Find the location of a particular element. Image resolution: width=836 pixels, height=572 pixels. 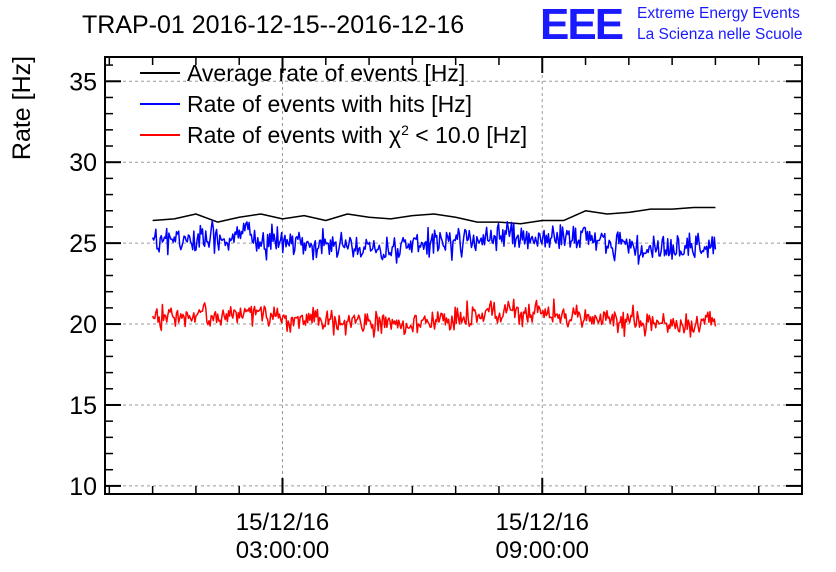

y-tick-label: 10 is located at coordinates (83, 487).